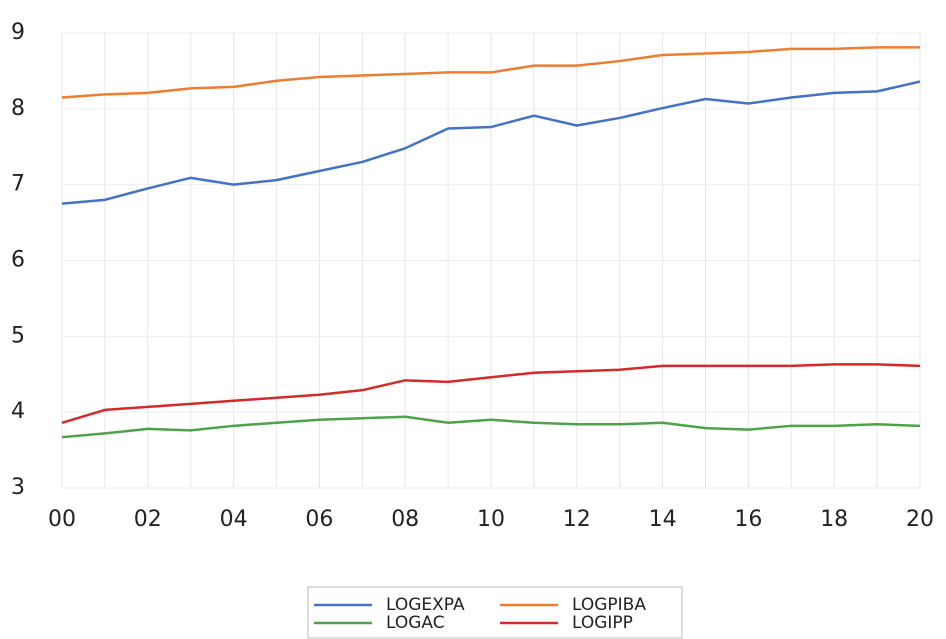 The width and height of the screenshot is (946, 639). Describe the element at coordinates (18, 32) in the screenshot. I see `y-tick-label: 9` at that location.